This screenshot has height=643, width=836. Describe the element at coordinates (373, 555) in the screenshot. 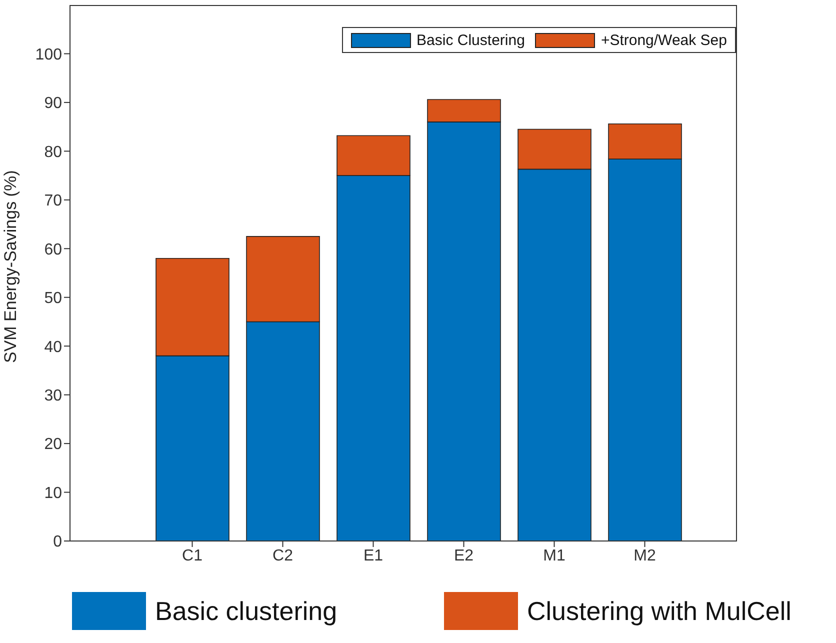

I see `x-tick-label: E1` at that location.